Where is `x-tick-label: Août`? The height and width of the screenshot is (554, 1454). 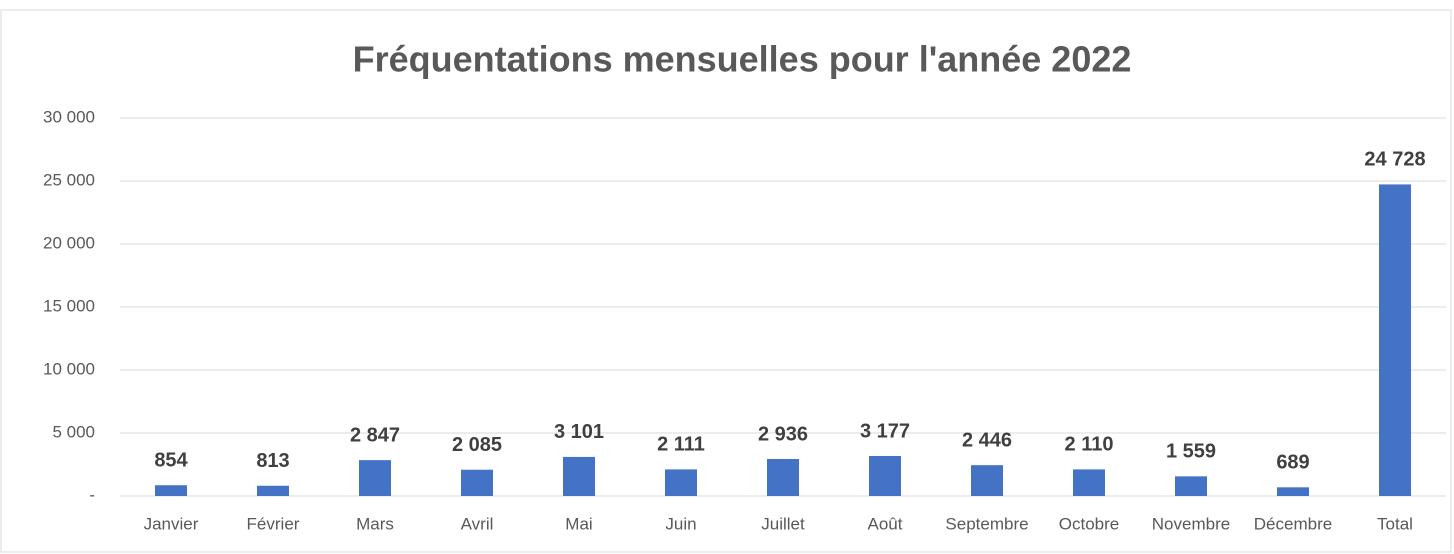
x-tick-label: Août is located at coordinates (885, 523).